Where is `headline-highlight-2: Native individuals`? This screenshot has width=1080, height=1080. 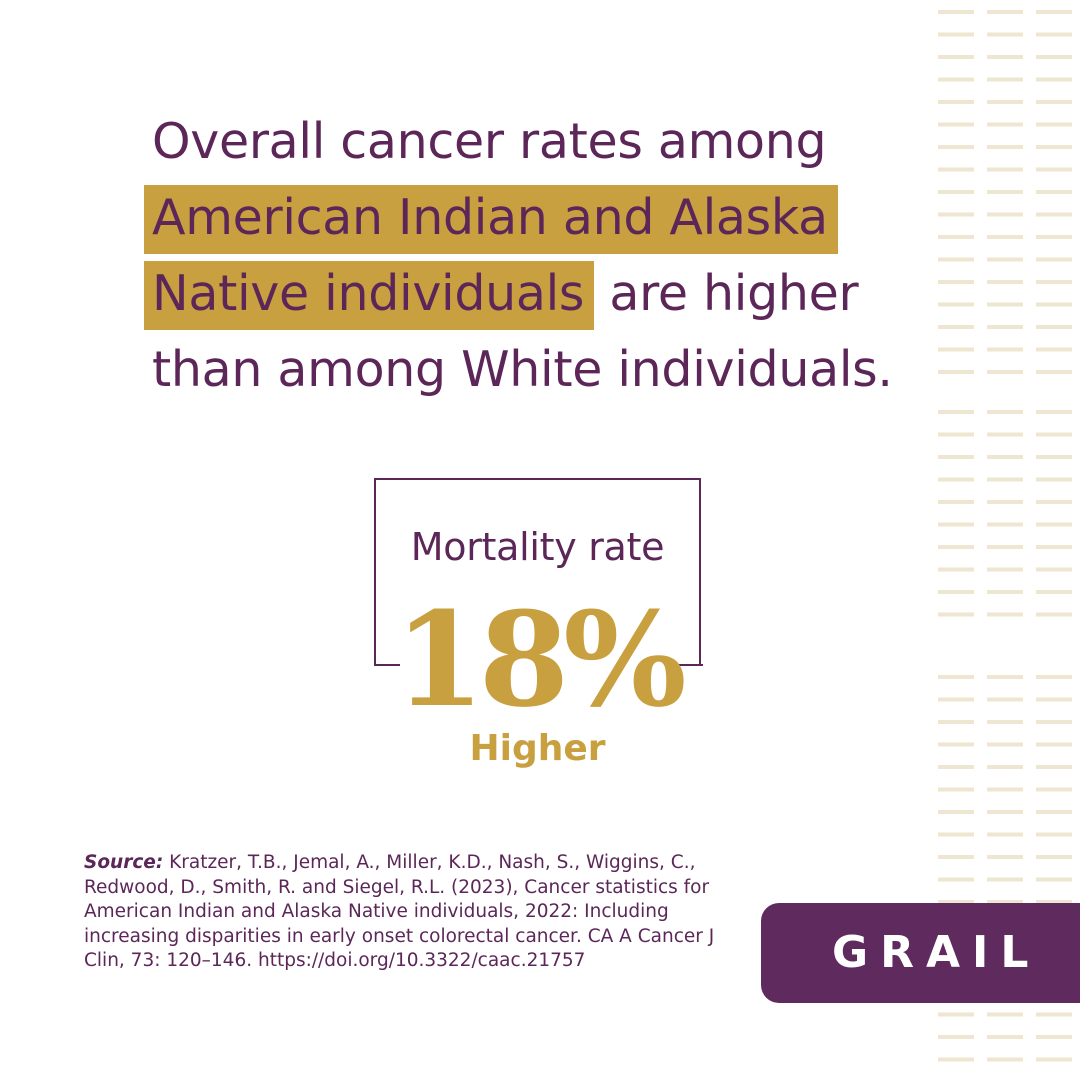 headline-highlight-2: Native individuals is located at coordinates (369, 295).